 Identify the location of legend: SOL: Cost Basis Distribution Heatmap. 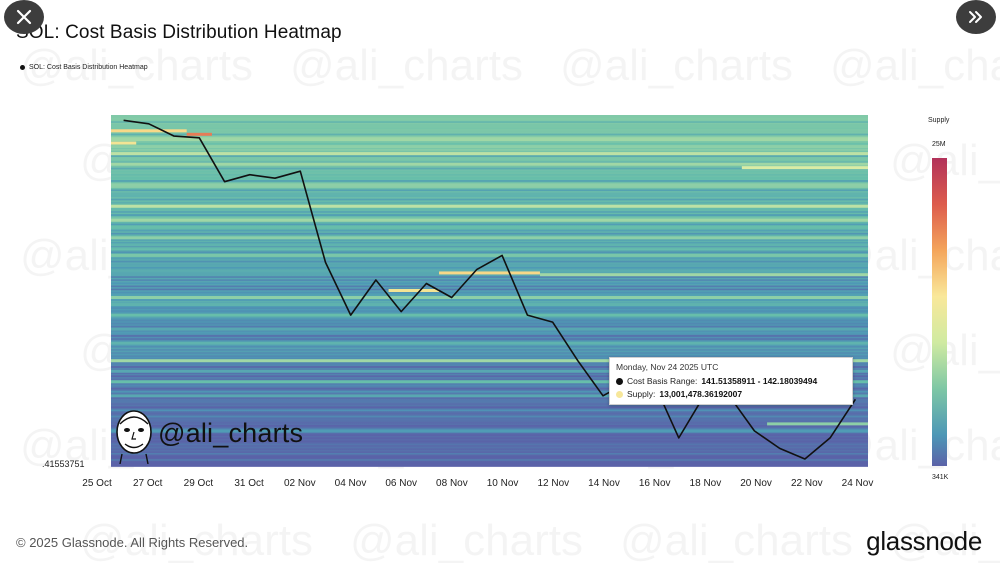
(84, 67).